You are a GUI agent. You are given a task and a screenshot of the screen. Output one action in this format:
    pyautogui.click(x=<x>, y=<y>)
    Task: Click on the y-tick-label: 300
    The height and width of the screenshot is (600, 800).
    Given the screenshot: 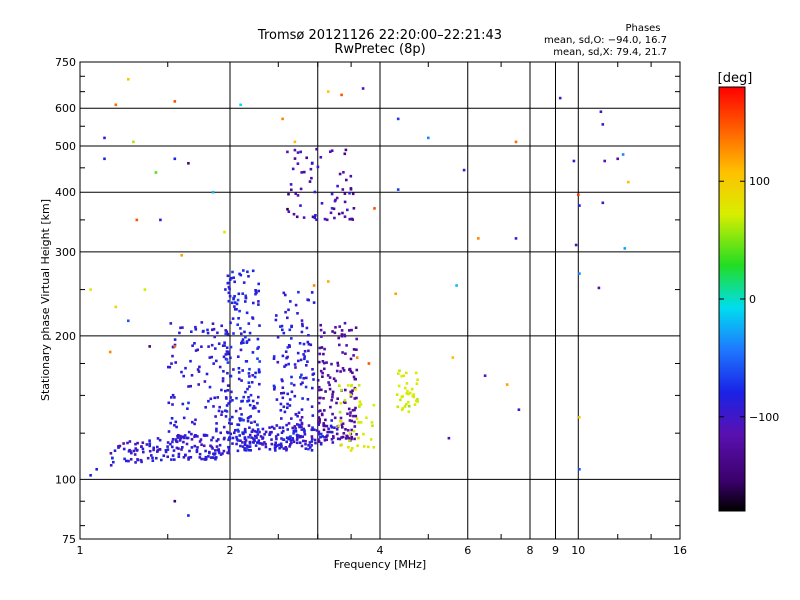 What is the action you would take?
    pyautogui.click(x=65, y=252)
    